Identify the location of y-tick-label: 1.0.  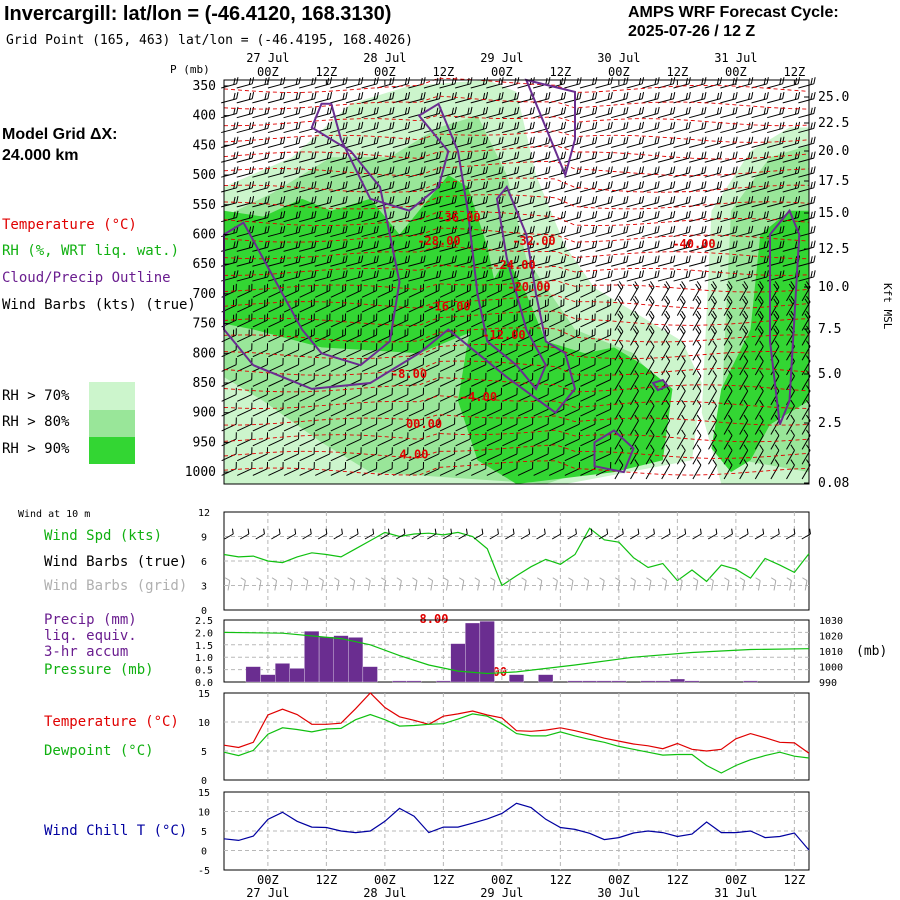
(204, 658).